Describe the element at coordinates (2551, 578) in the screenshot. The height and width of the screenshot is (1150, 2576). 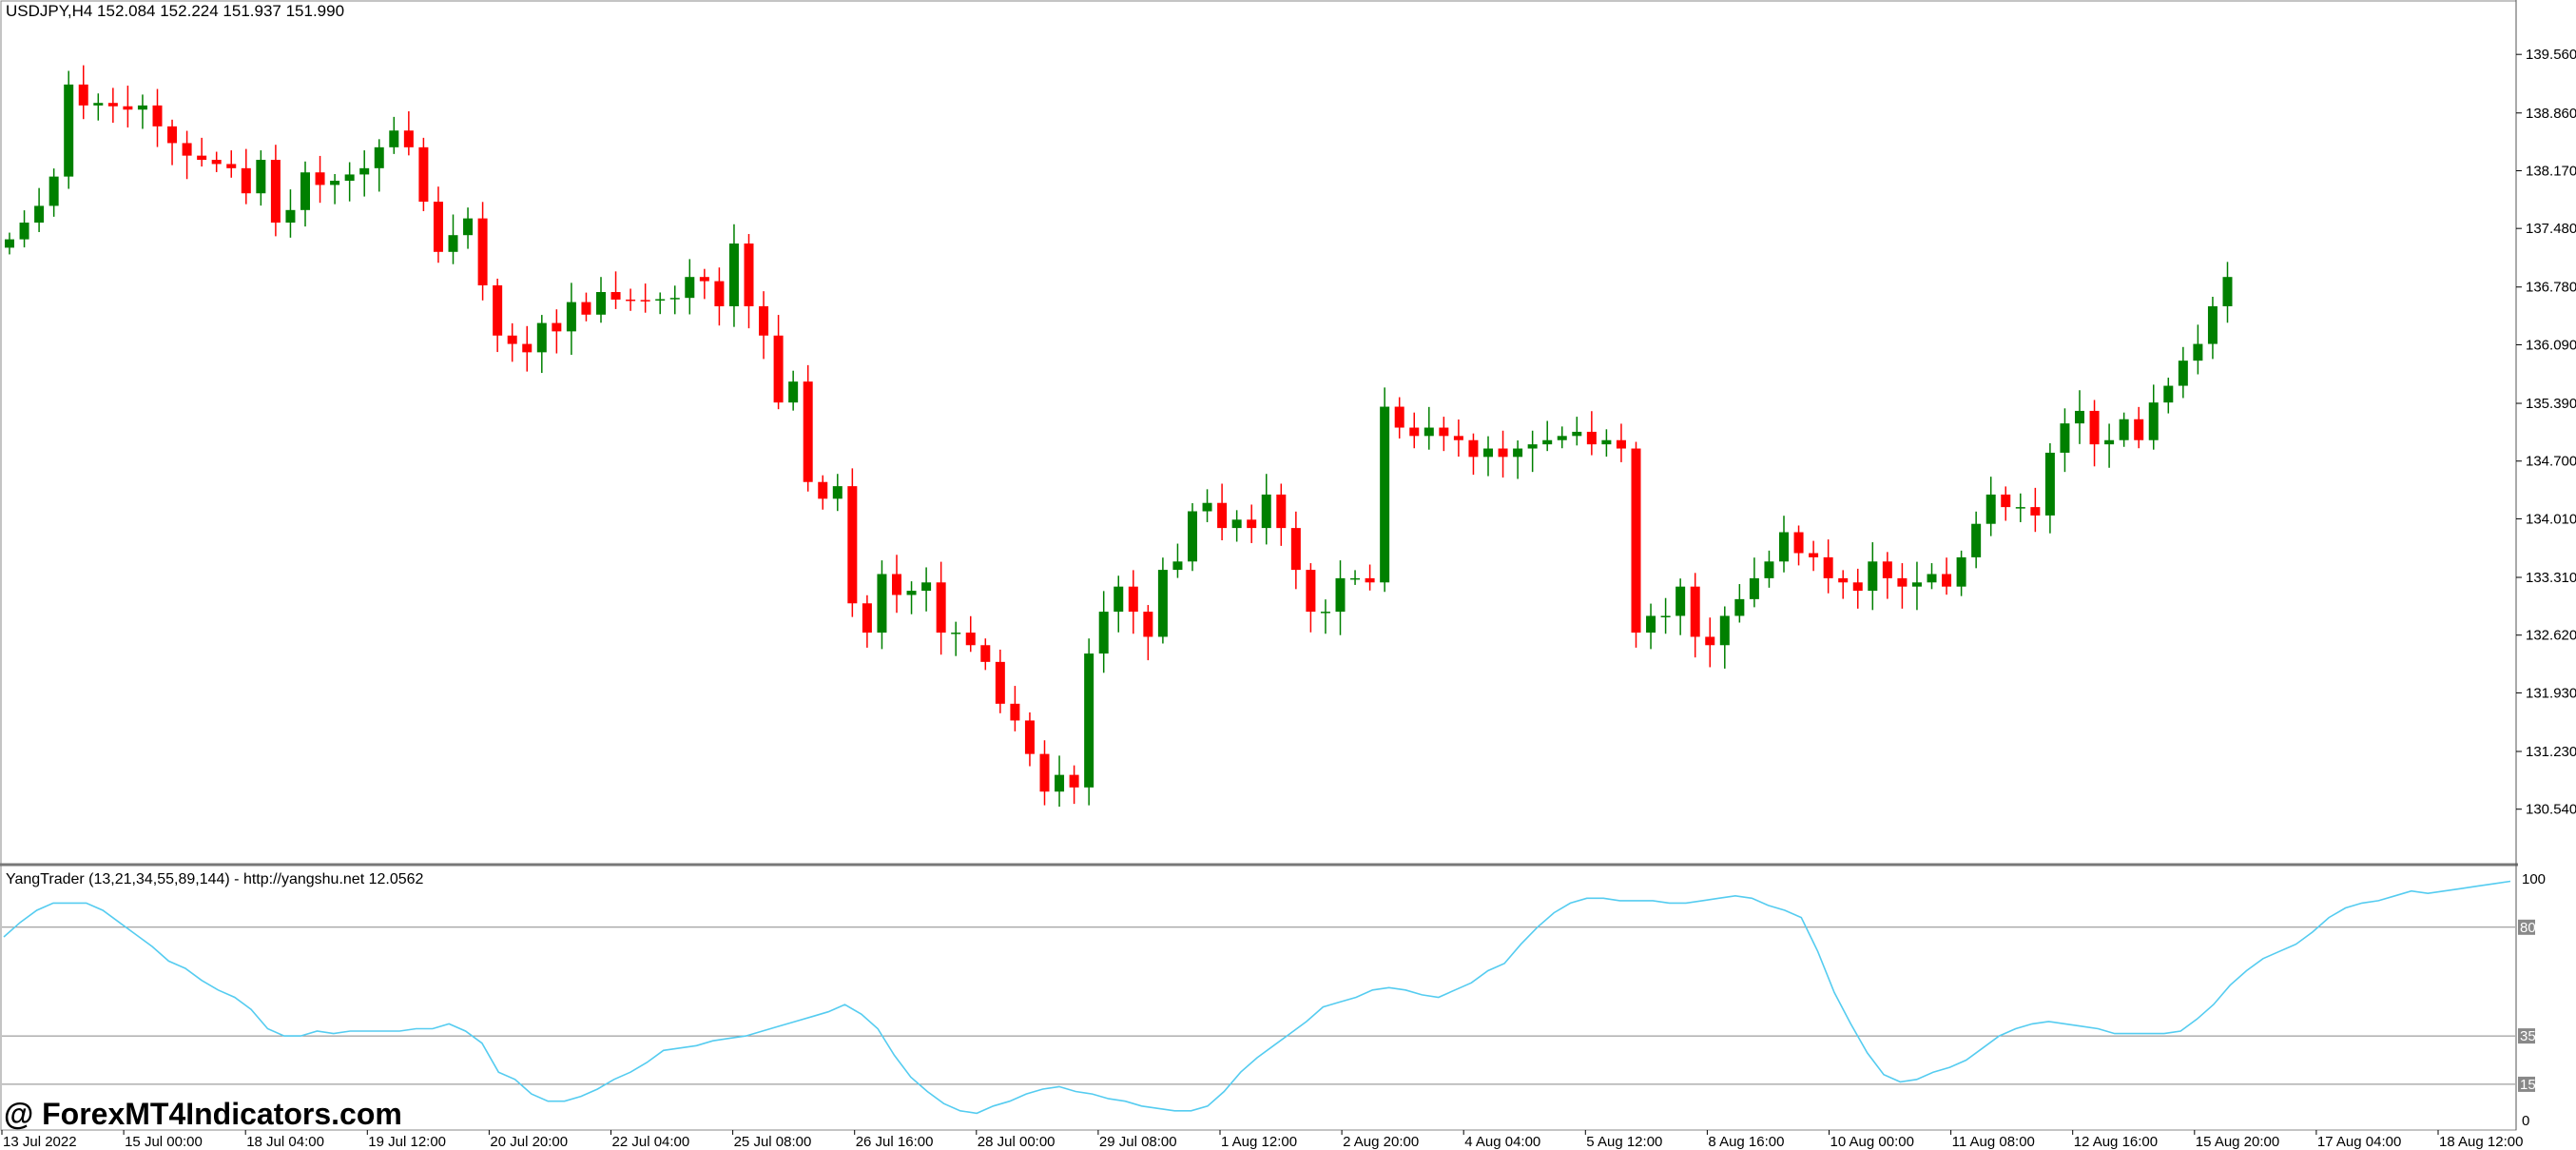
I see `price-tick-label: 133.310` at that location.